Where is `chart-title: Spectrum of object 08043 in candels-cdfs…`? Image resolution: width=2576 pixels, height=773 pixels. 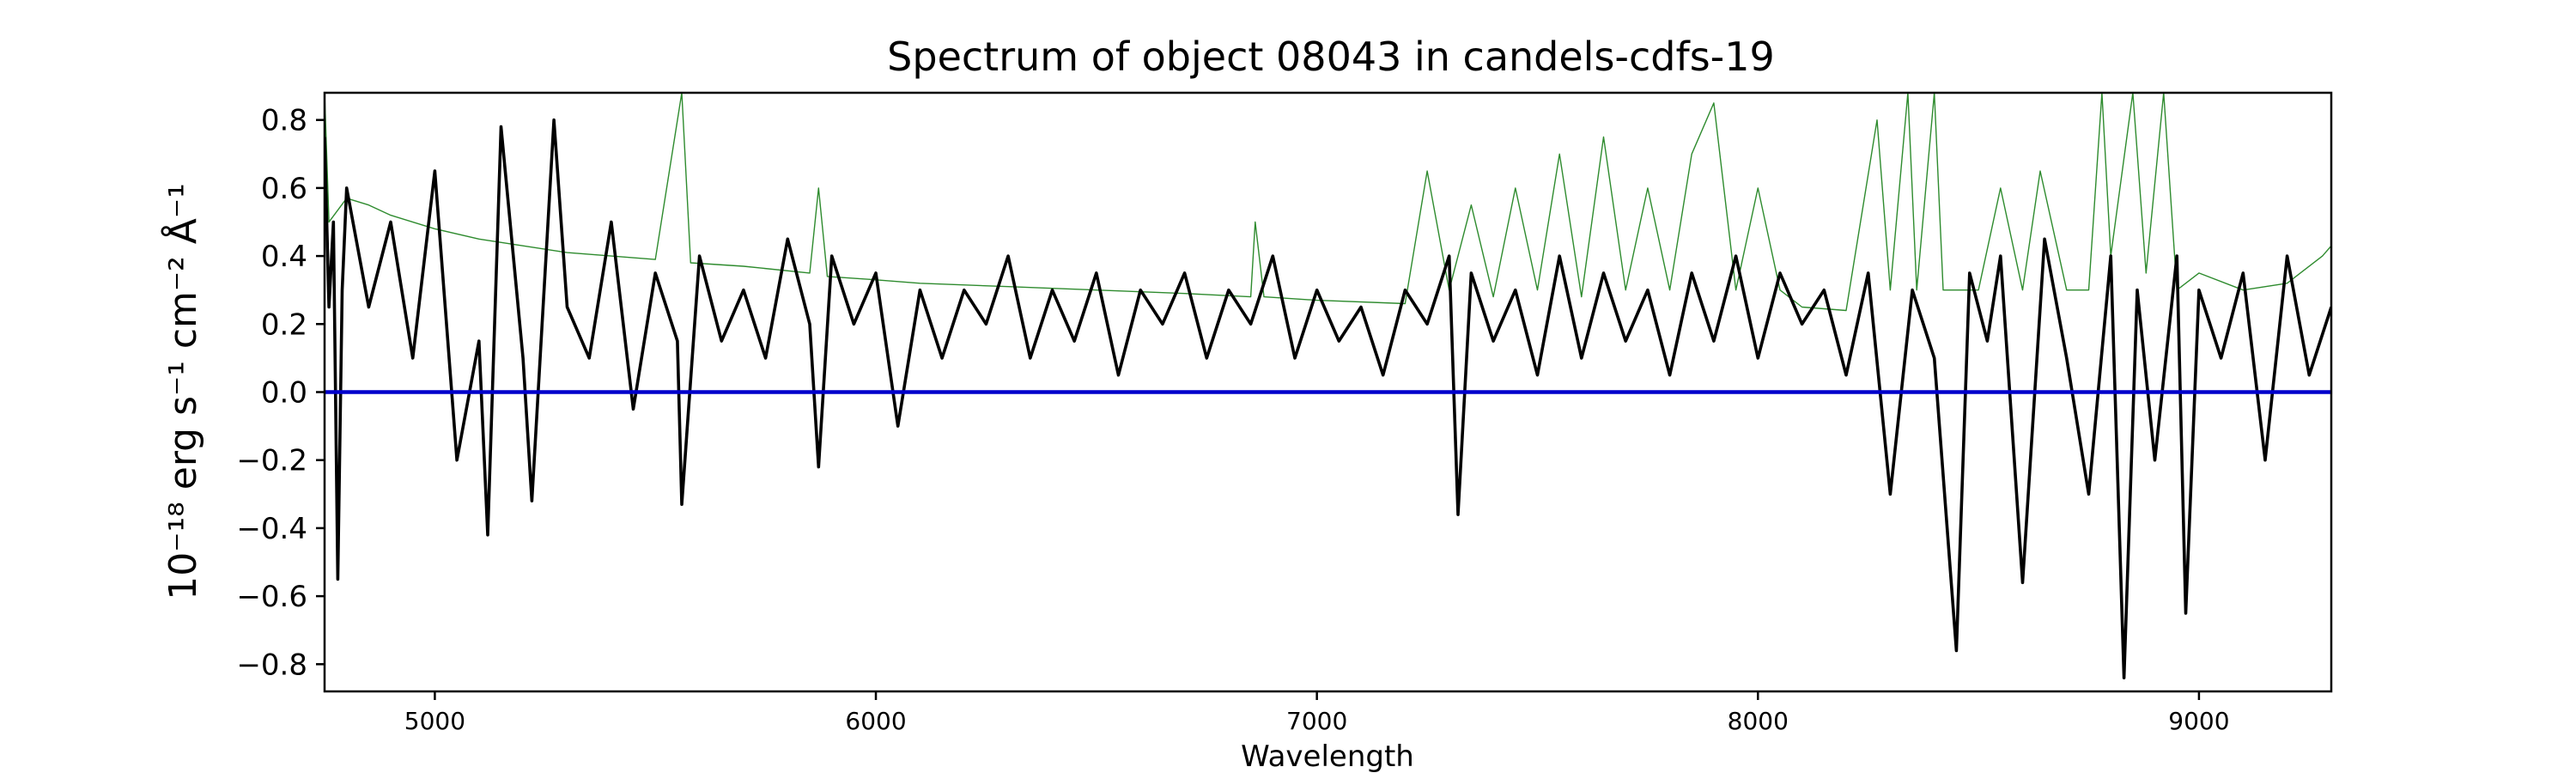
chart-title: Spectrum of object 08043 in candels-cdfs… is located at coordinates (1331, 57).